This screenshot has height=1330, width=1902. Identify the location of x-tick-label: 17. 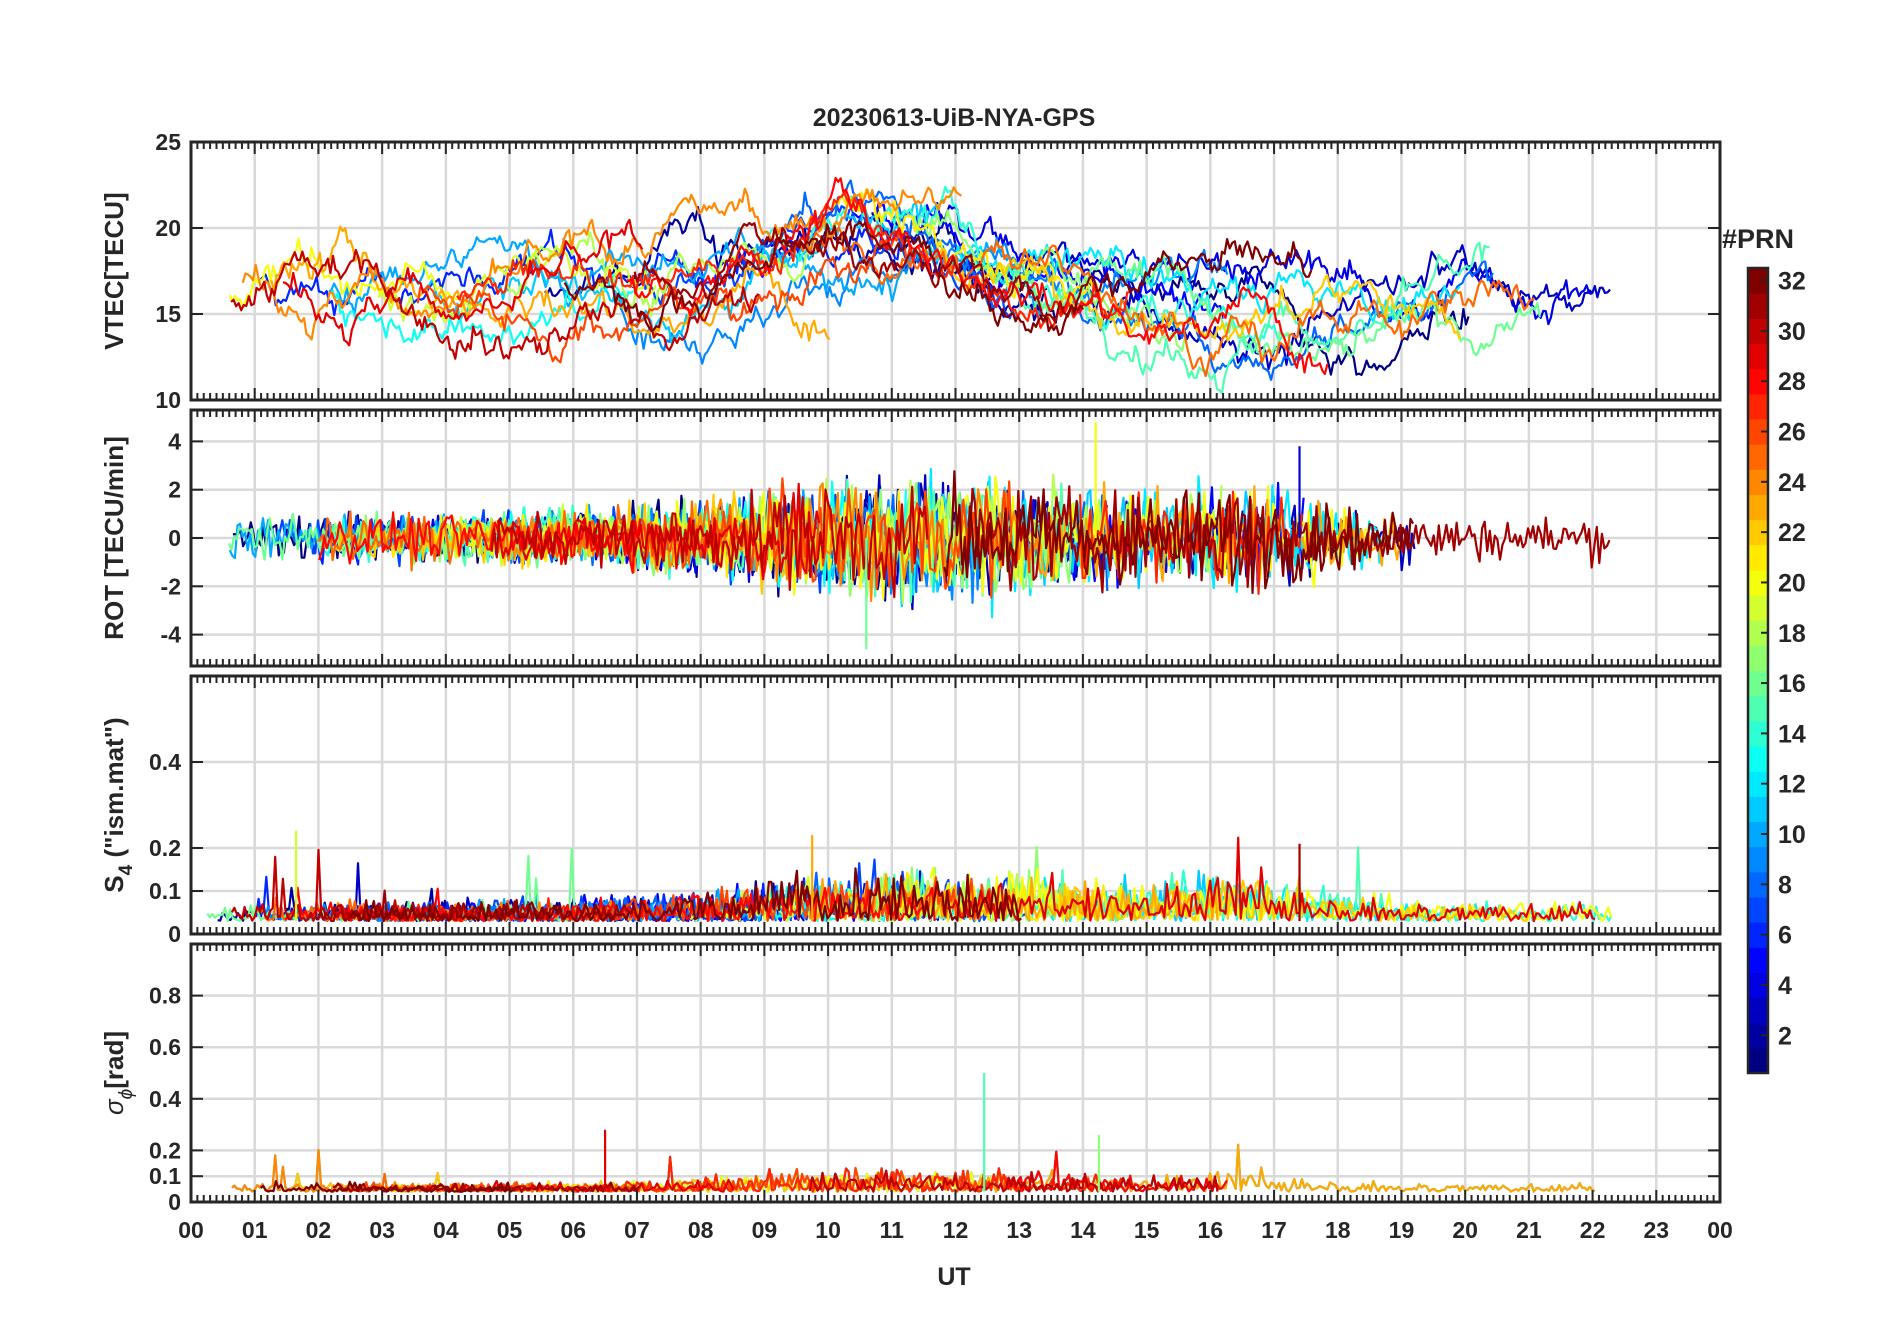
(1274, 1230).